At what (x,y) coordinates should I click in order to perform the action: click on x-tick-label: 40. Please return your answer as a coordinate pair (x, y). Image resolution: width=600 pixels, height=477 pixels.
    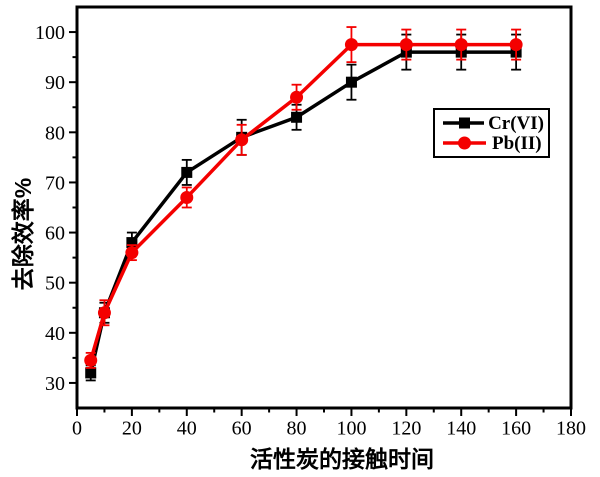
    Looking at the image, I should click on (187, 429).